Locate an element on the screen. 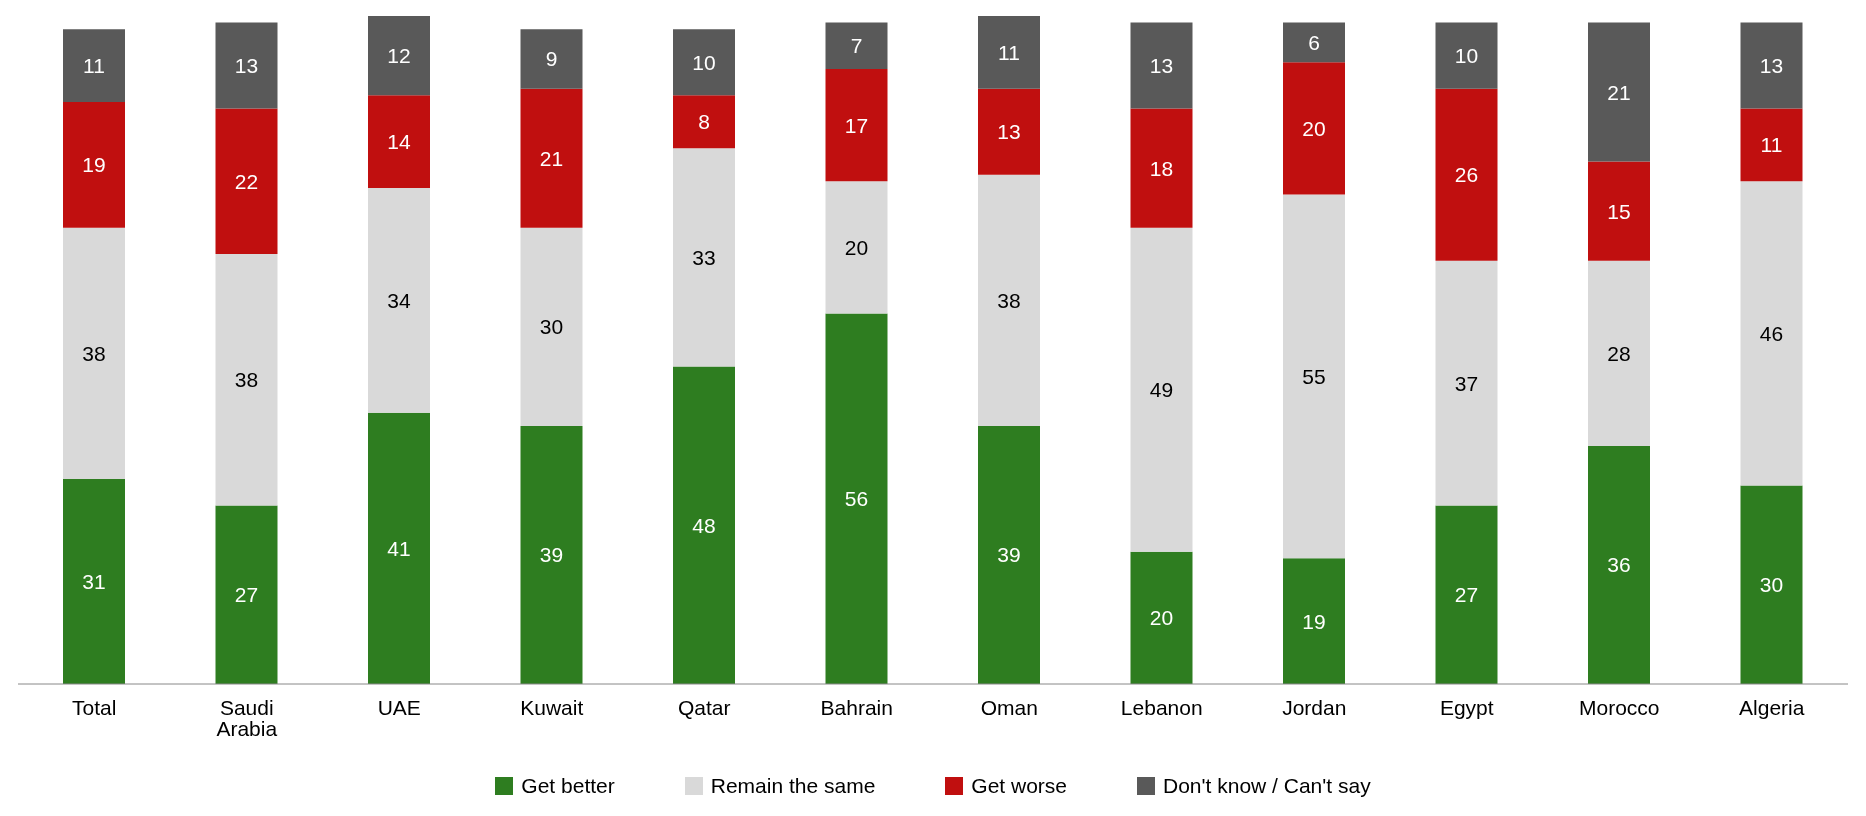  data-label: 37 is located at coordinates (1466, 383).